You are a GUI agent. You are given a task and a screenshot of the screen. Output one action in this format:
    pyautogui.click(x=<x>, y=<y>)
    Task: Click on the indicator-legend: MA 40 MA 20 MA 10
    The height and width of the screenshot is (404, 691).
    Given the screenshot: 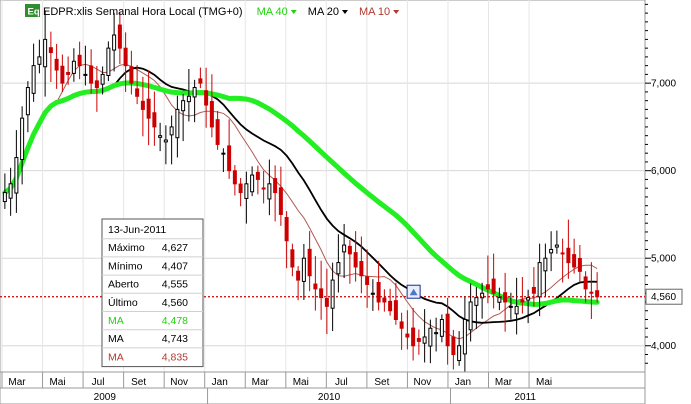 What is the action you would take?
    pyautogui.click(x=328, y=12)
    